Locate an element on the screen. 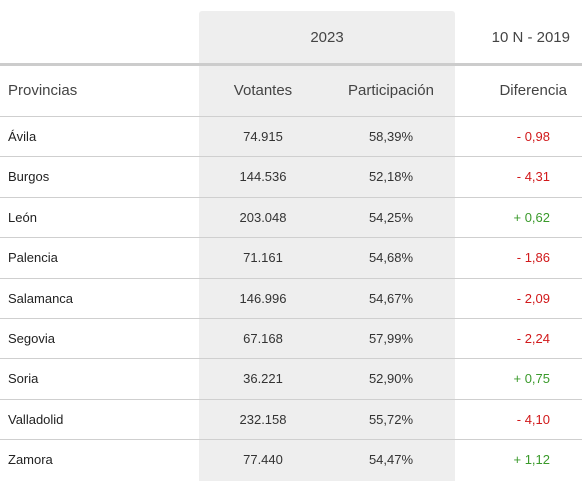 The height and width of the screenshot is (481, 582). participation-cell: 54,47% is located at coordinates (391, 460).